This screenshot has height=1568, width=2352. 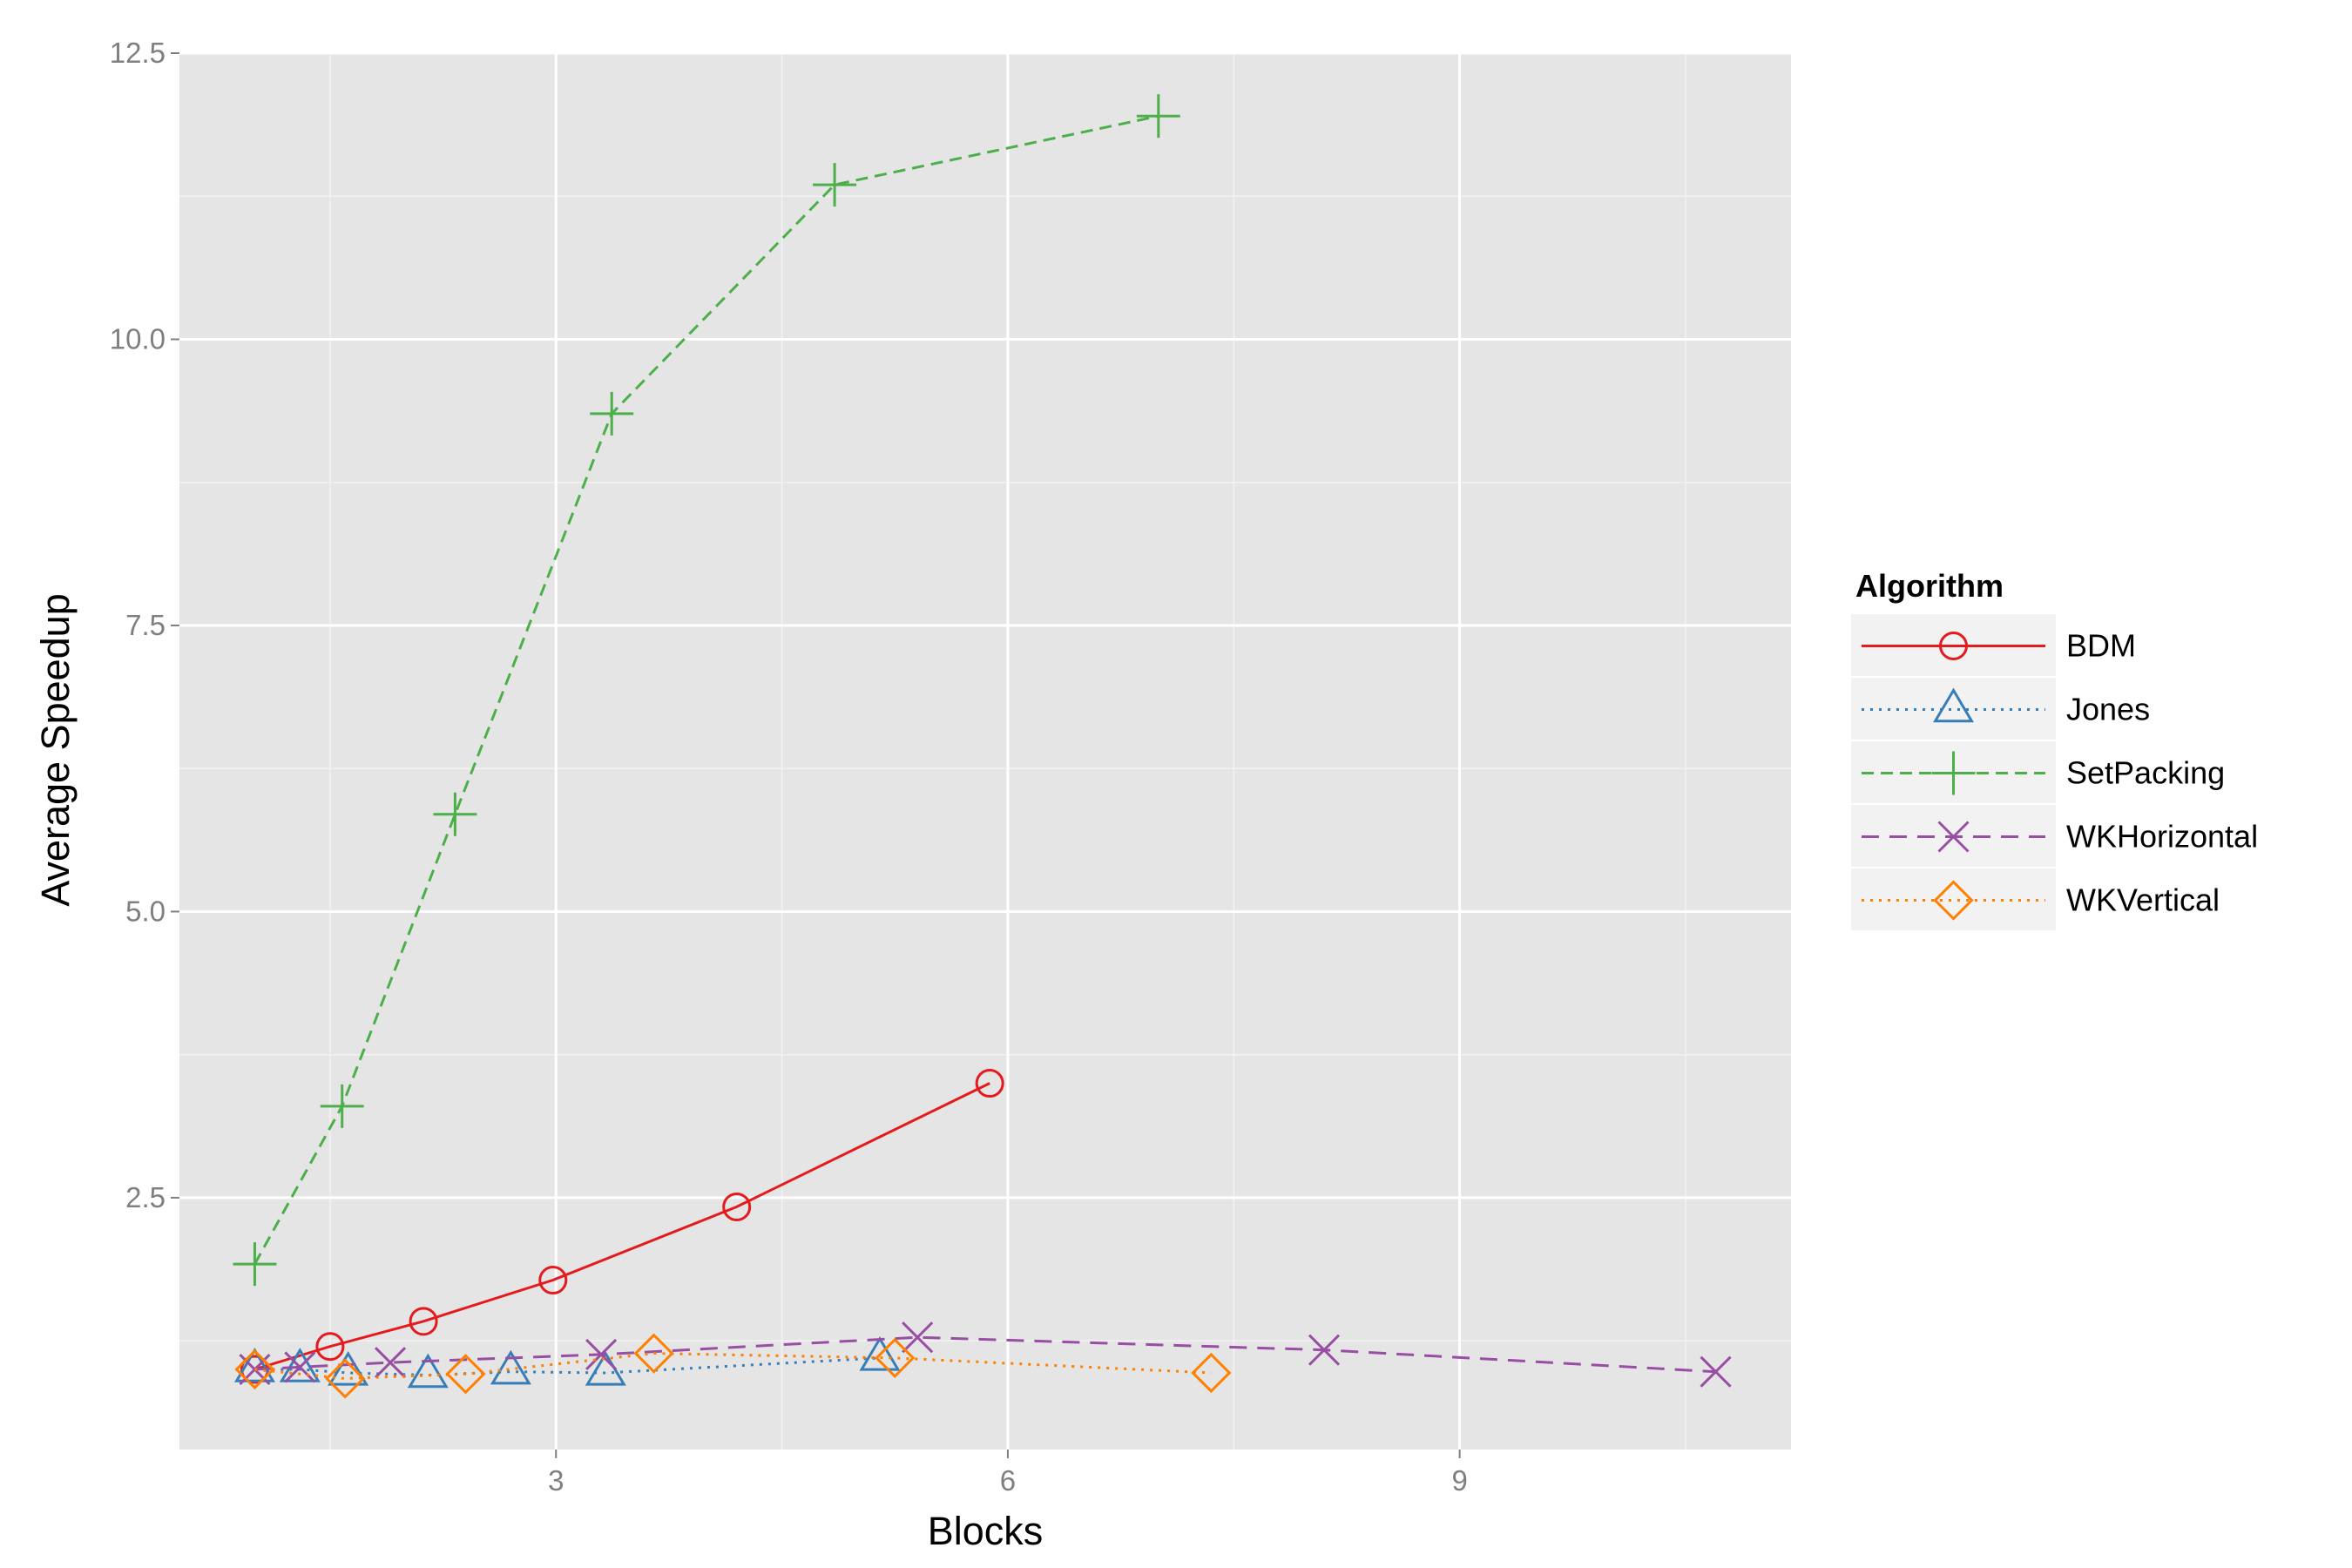 What do you see at coordinates (2145, 773) in the screenshot?
I see `legend-label: SetPacking` at bounding box center [2145, 773].